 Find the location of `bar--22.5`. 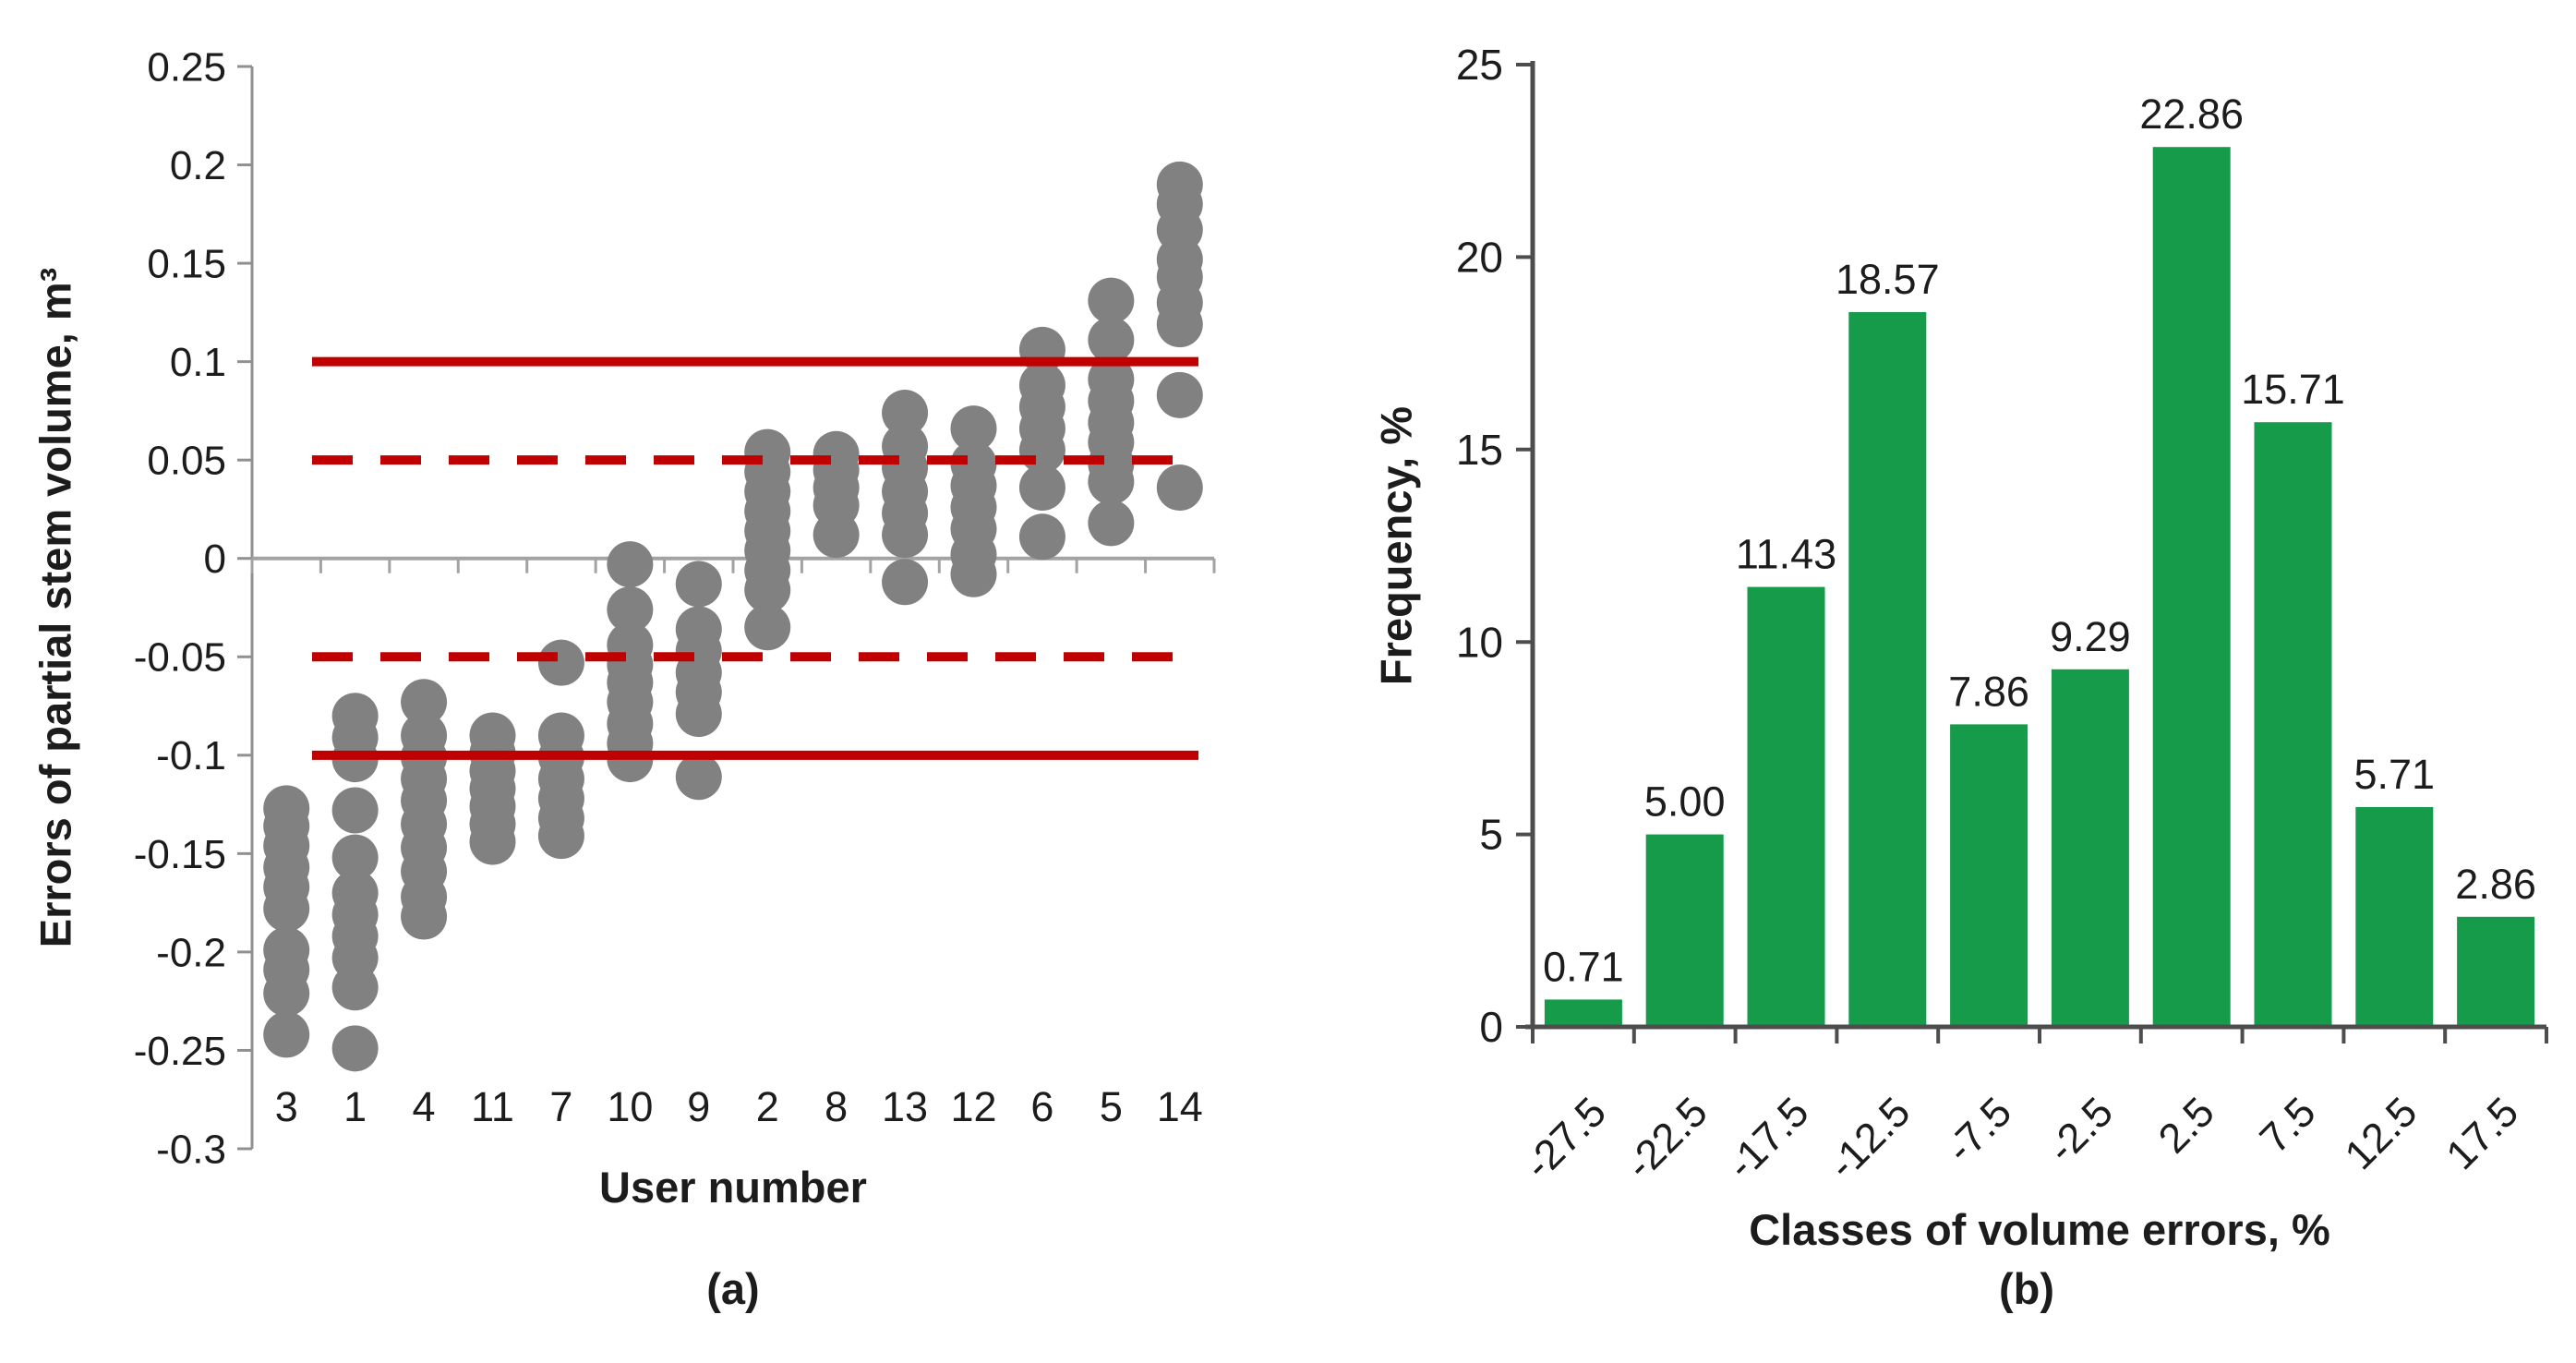

bar--22.5 is located at coordinates (1684, 931).